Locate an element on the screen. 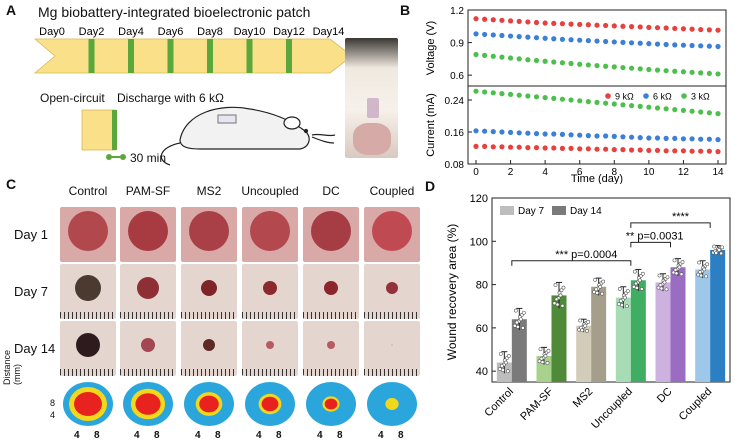  row-label: Day 14 is located at coordinates (35, 348).